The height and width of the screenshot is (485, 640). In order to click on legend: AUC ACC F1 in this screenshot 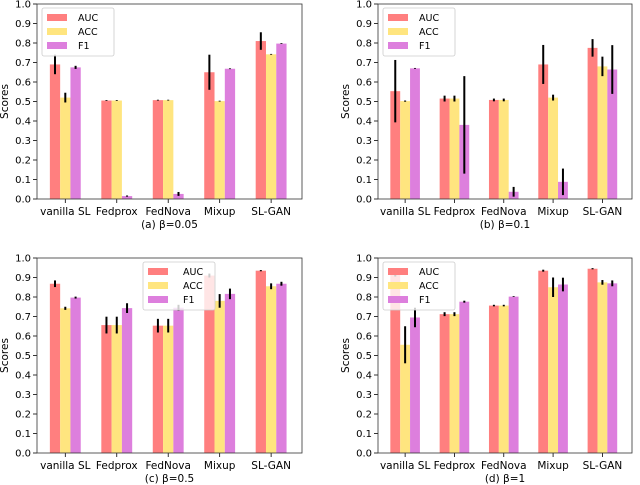, I will do `click(179, 286)`.